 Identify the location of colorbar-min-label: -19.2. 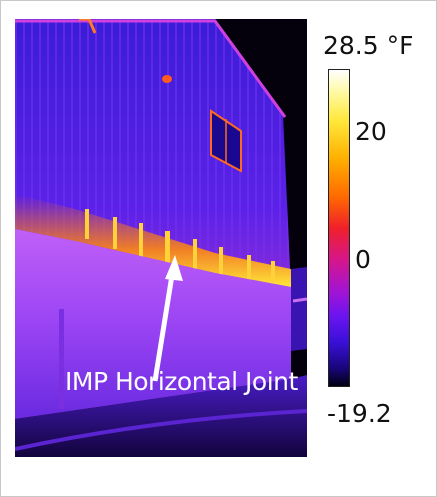
(359, 413).